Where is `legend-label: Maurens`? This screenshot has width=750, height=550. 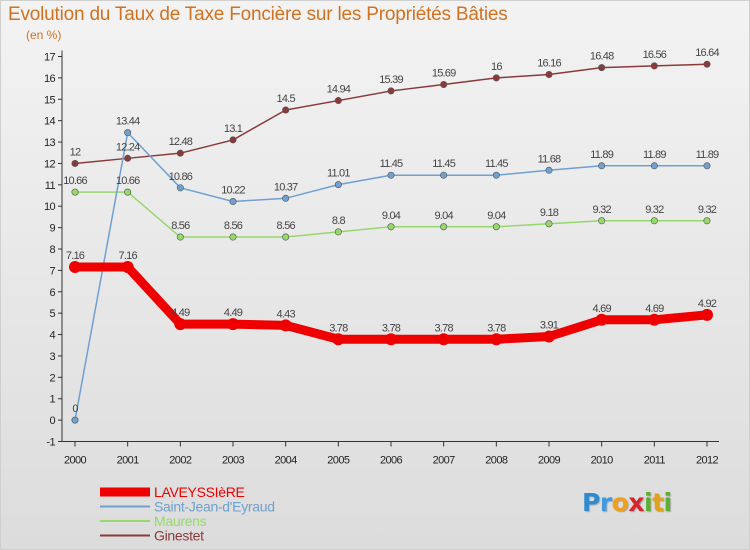 legend-label: Maurens is located at coordinates (180, 521).